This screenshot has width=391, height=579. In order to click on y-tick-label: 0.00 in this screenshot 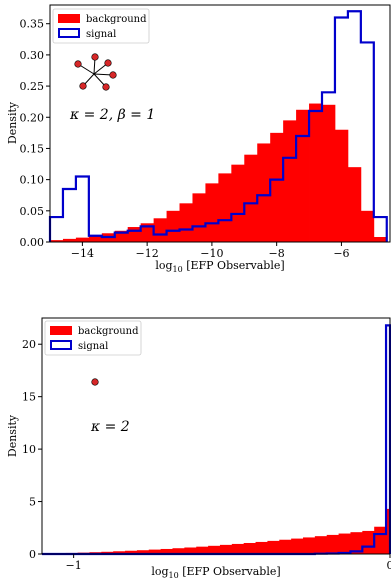, I will do `click(32, 242)`.